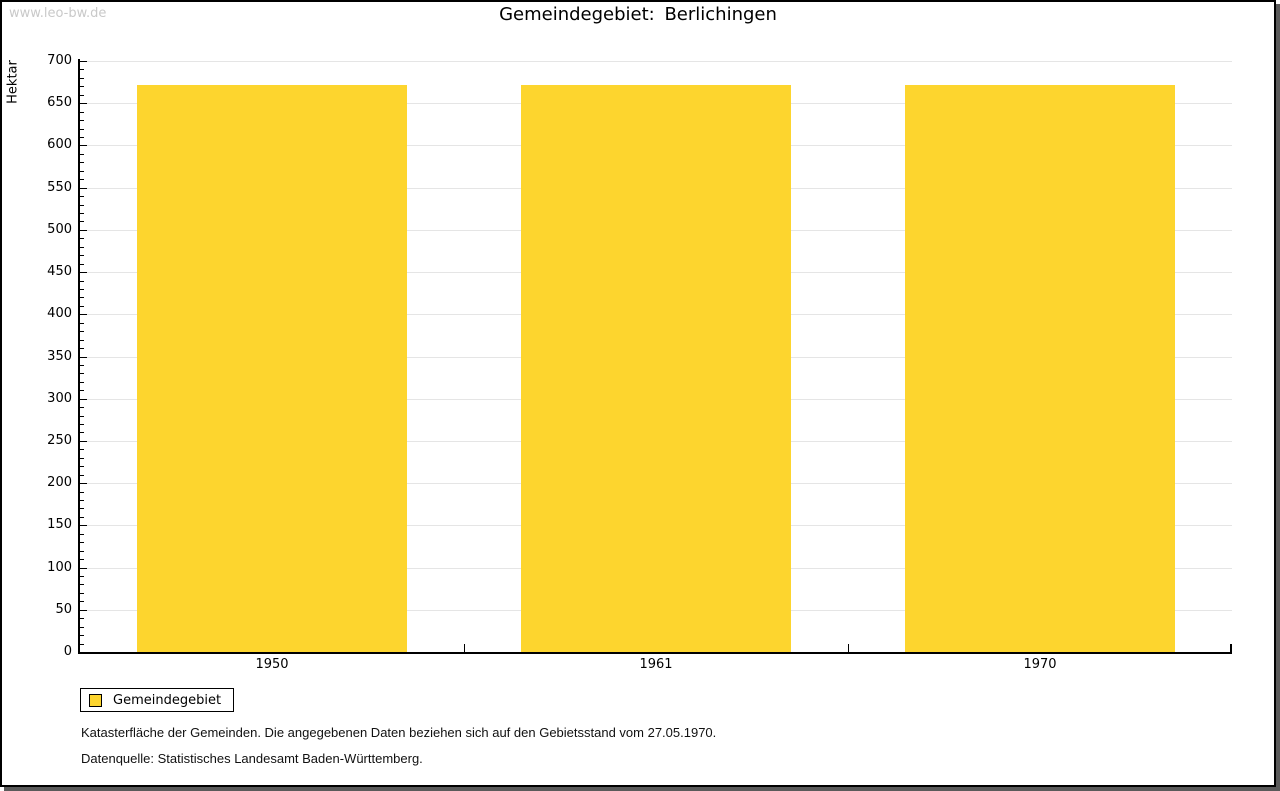 The width and height of the screenshot is (1280, 791). Describe the element at coordinates (59, 398) in the screenshot. I see `y-tick-label: 300` at that location.